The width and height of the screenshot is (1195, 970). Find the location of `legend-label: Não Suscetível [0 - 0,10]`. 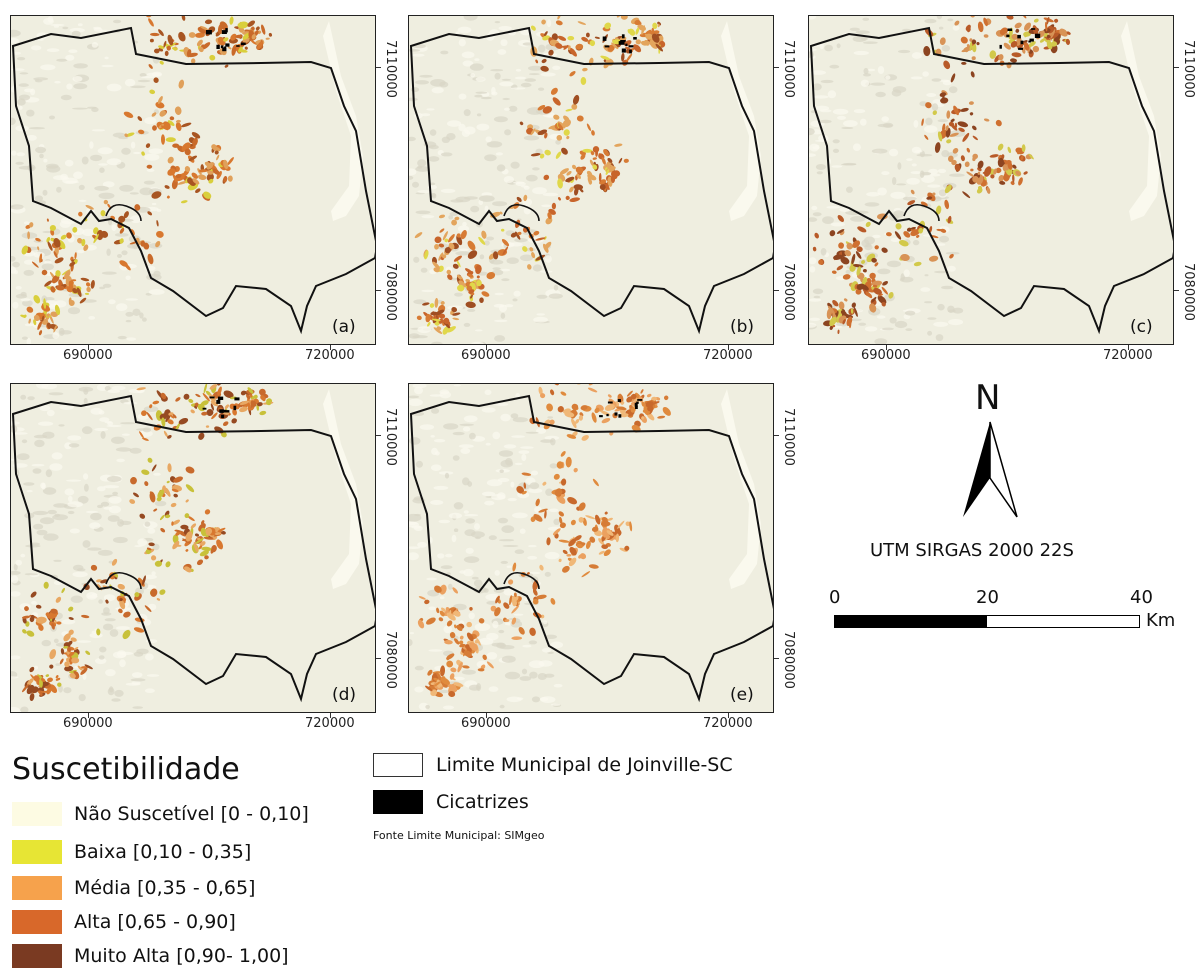

legend-label: Não Suscetível [0 - 0,10] is located at coordinates (191, 814).